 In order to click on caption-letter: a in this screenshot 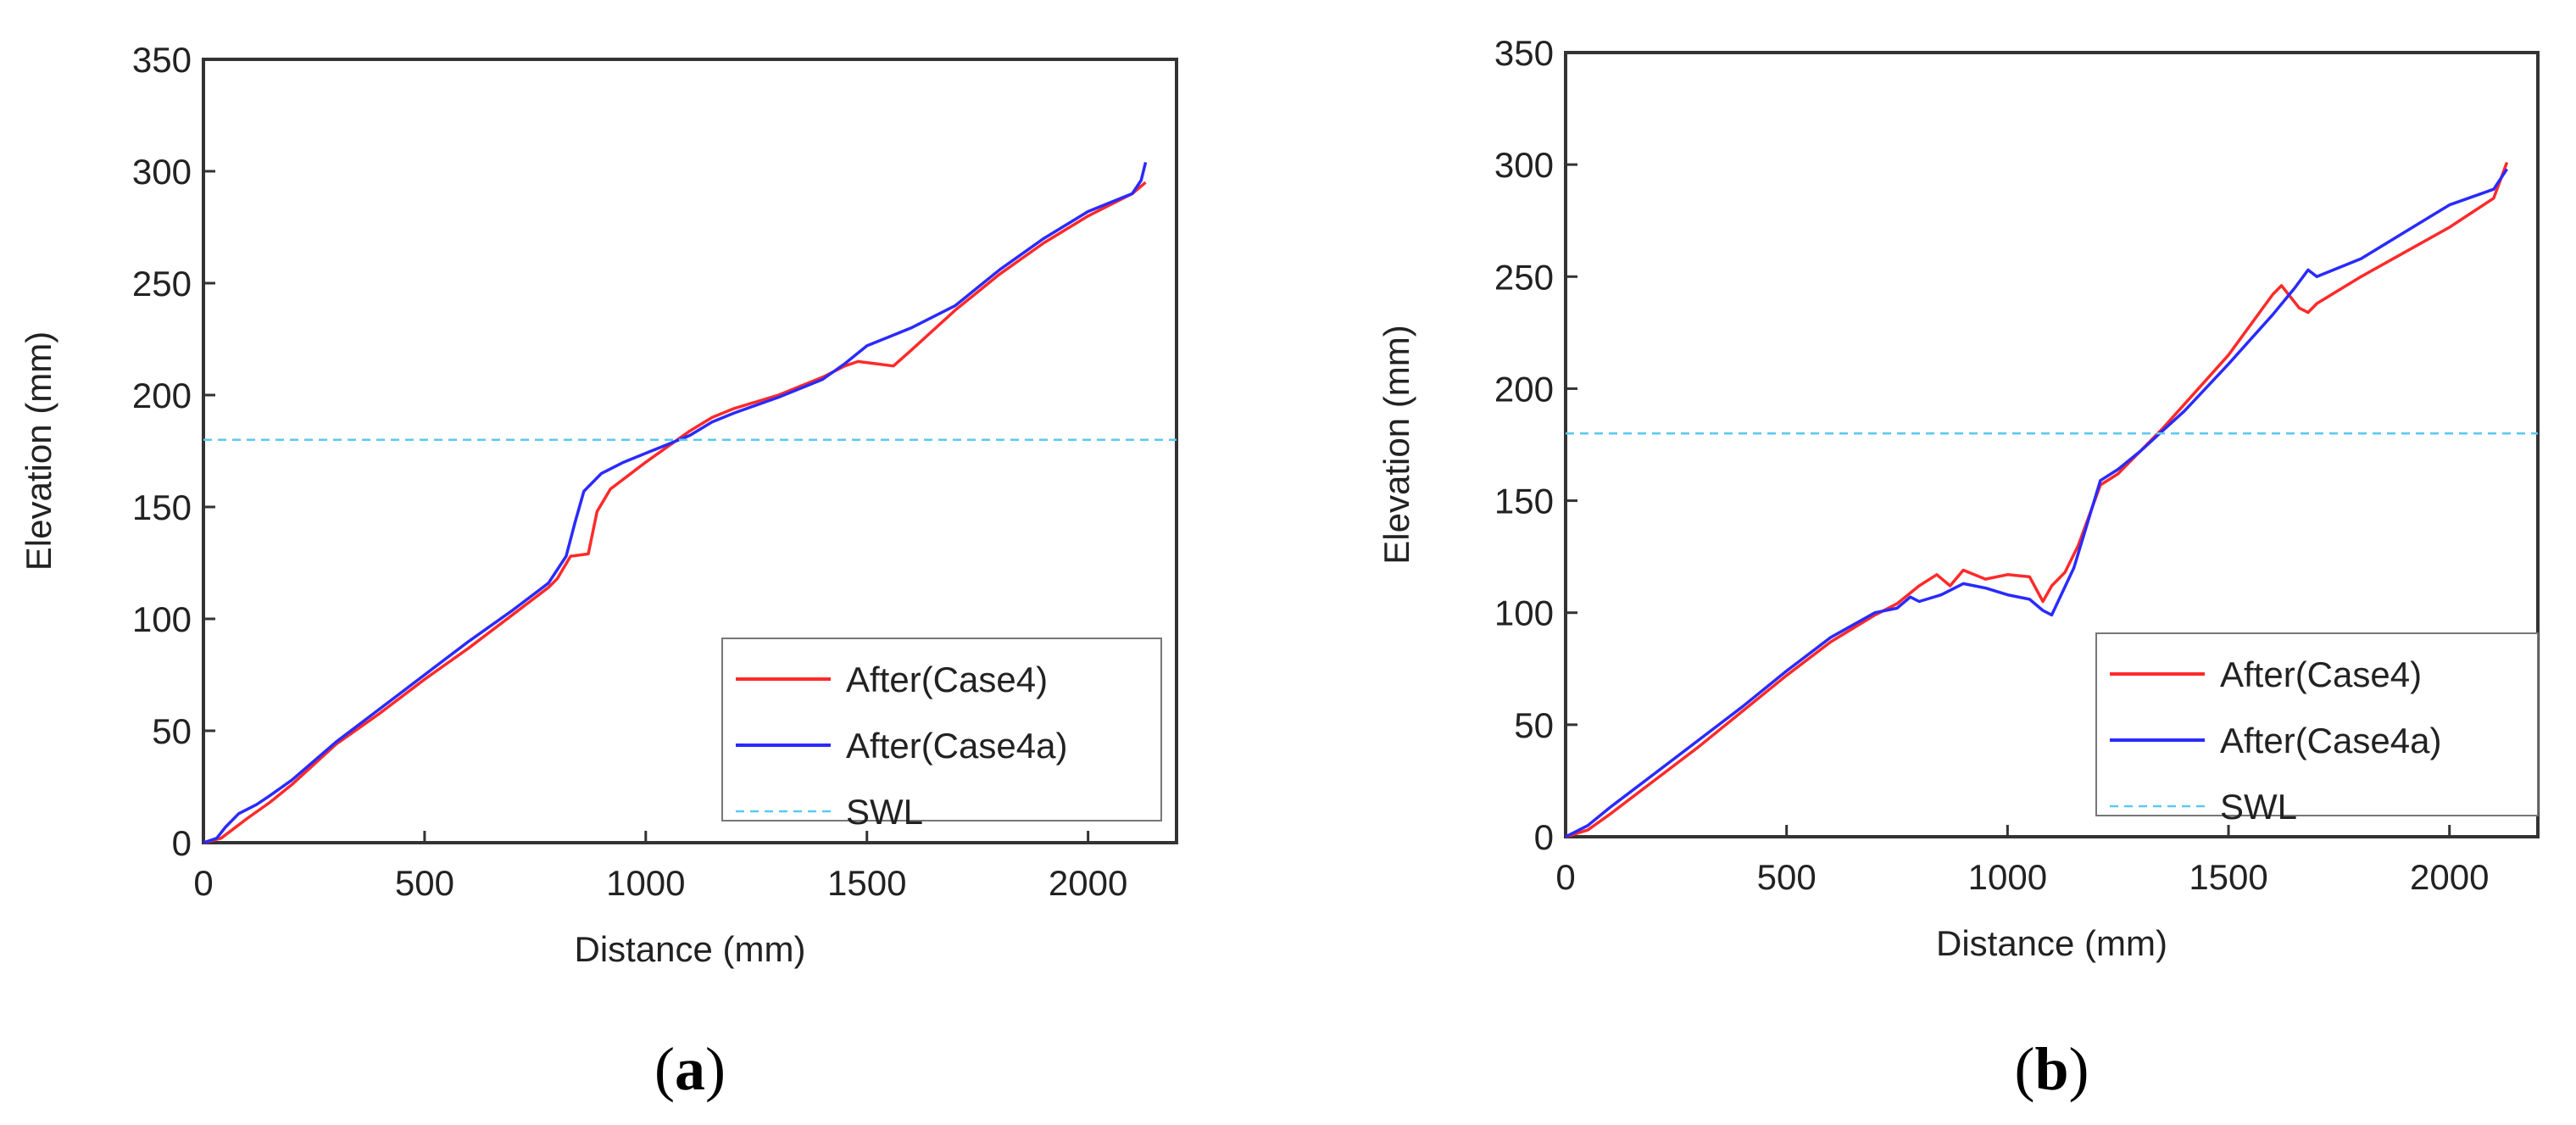, I will do `click(690, 1069)`.